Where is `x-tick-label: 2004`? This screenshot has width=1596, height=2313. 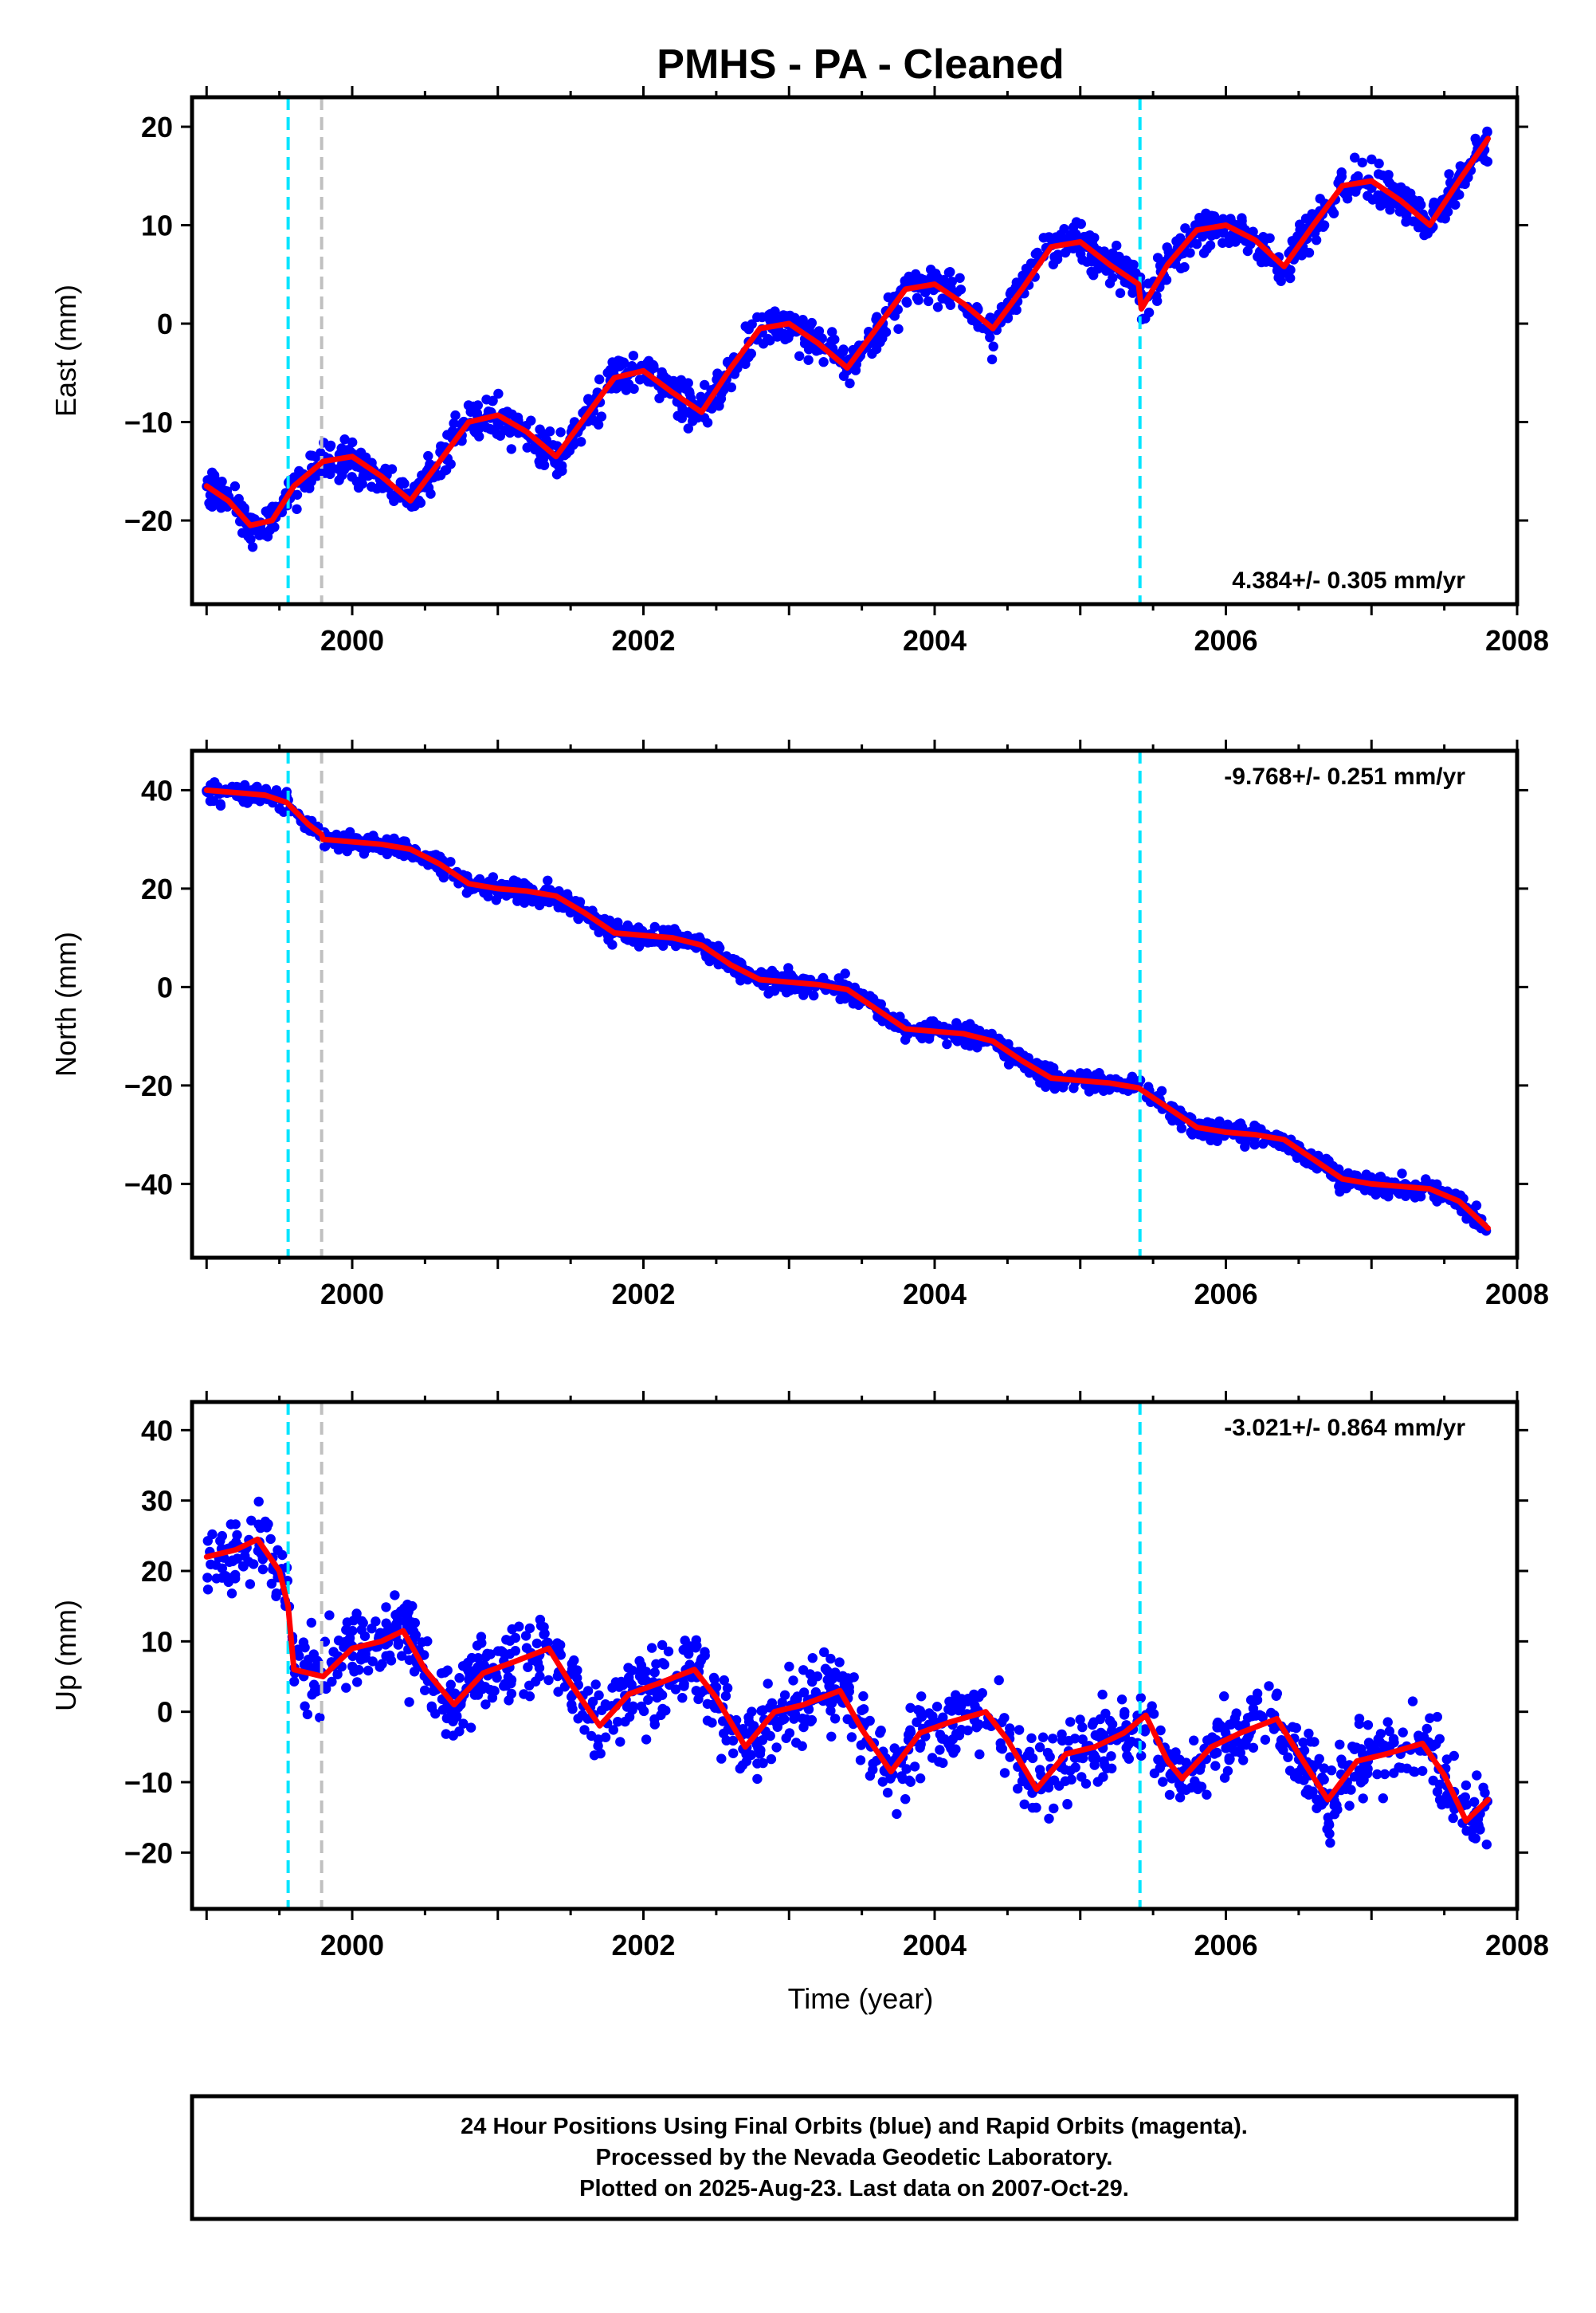
x-tick-label: 2004 is located at coordinates (935, 640).